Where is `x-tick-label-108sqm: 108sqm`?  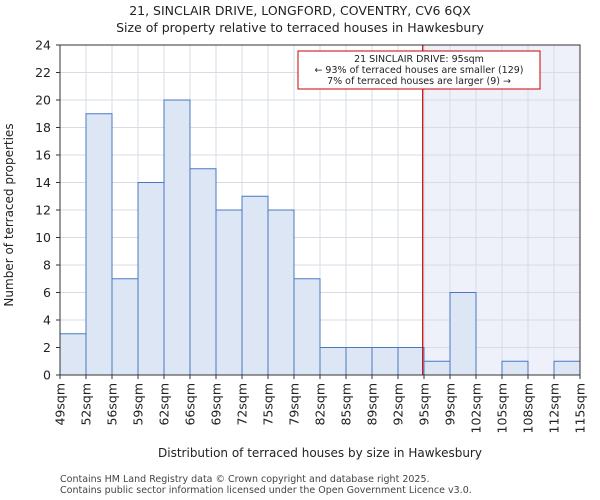
x-tick-label-108sqm: 108sqm is located at coordinates (528, 408).